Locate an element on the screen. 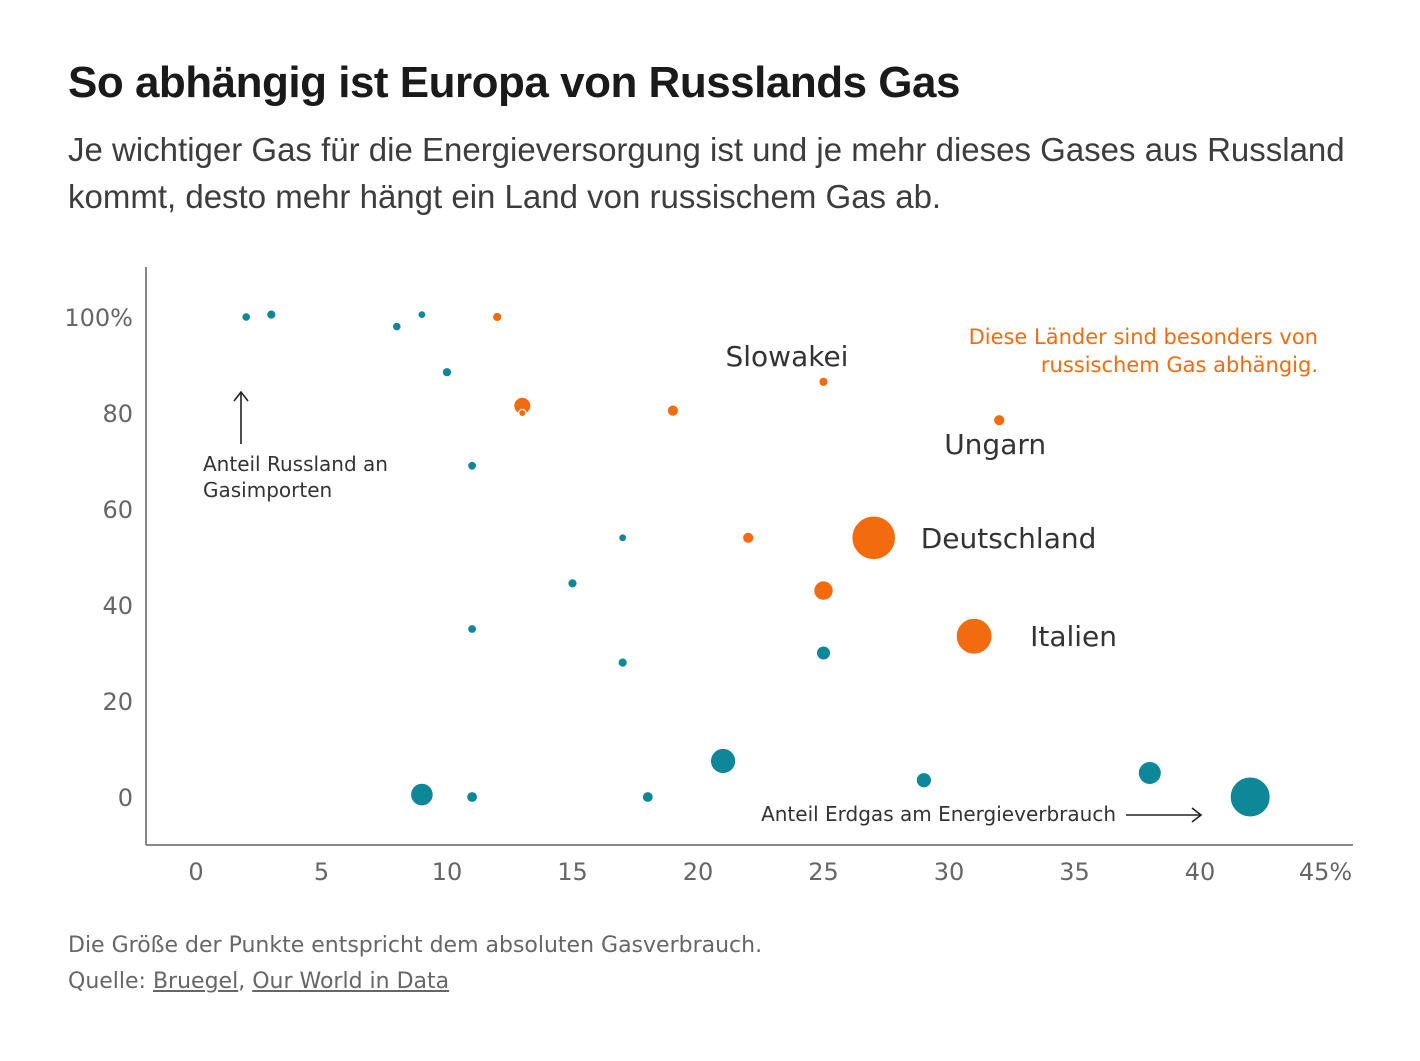 The width and height of the screenshot is (1420, 1061). x-tick-label: 35 is located at coordinates (1074, 872).